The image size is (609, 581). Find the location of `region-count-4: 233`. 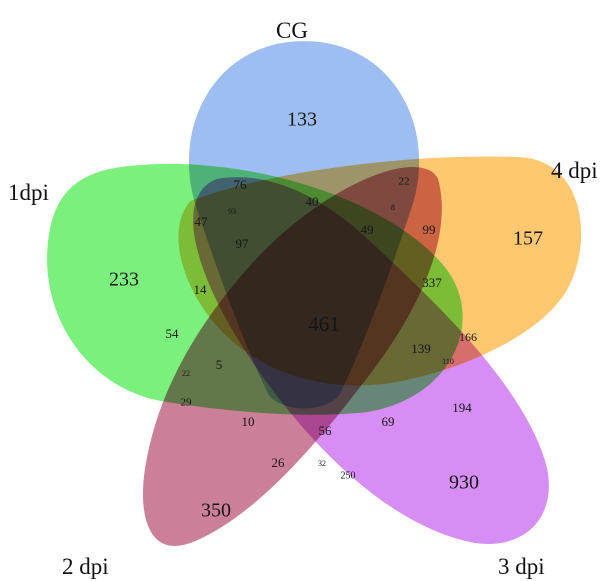

region-count-4: 233 is located at coordinates (124, 280).